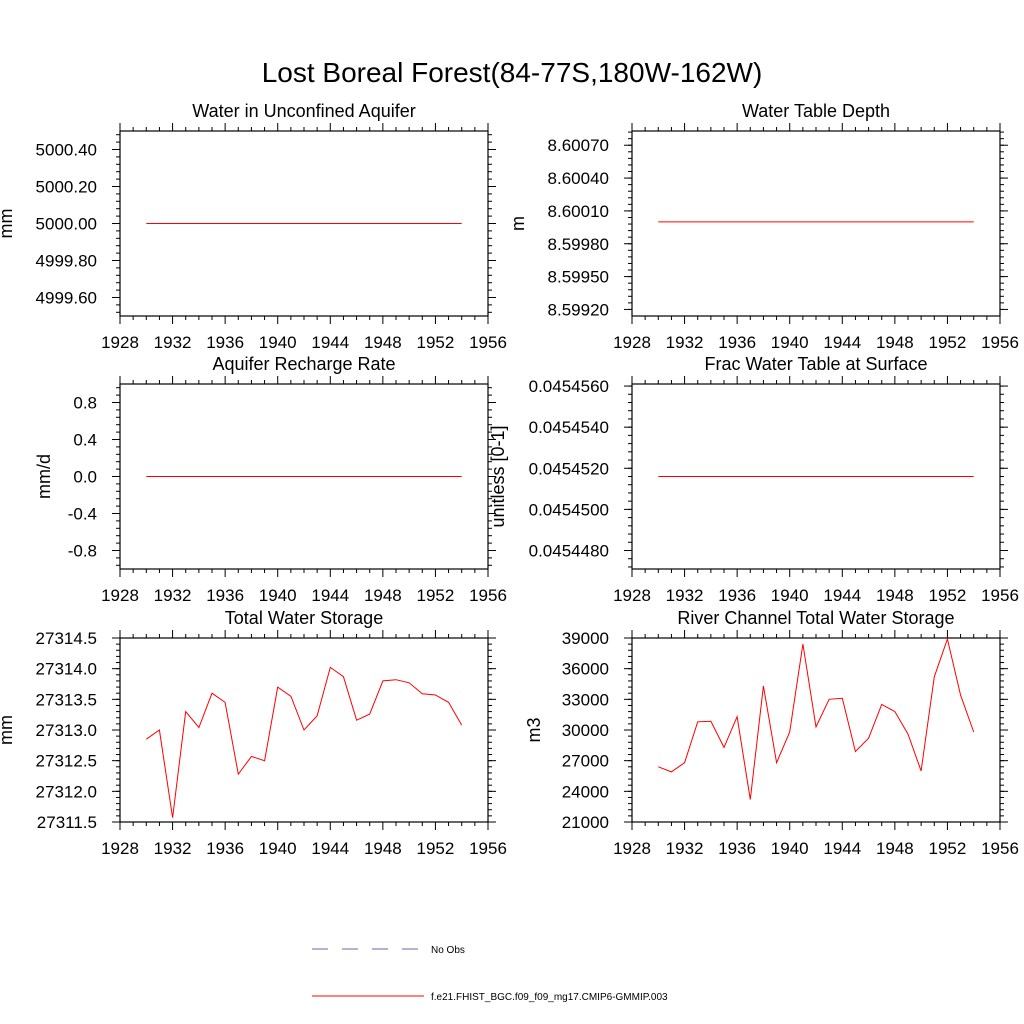 This screenshot has height=1024, width=1024. I want to click on panel-title: Water Table Depth, so click(816, 111).